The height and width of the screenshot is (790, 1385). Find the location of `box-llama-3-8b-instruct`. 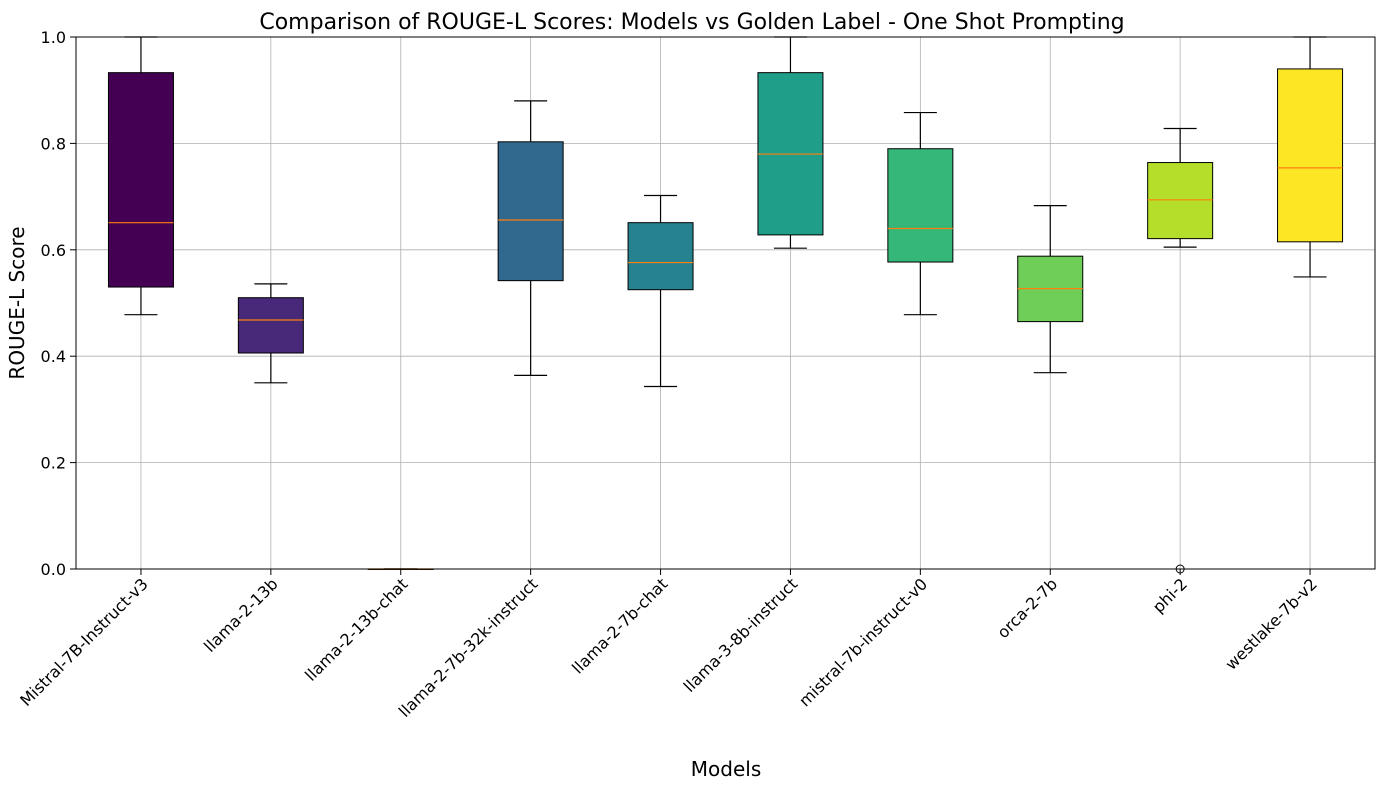

box-llama-3-8b-instruct is located at coordinates (790, 142).